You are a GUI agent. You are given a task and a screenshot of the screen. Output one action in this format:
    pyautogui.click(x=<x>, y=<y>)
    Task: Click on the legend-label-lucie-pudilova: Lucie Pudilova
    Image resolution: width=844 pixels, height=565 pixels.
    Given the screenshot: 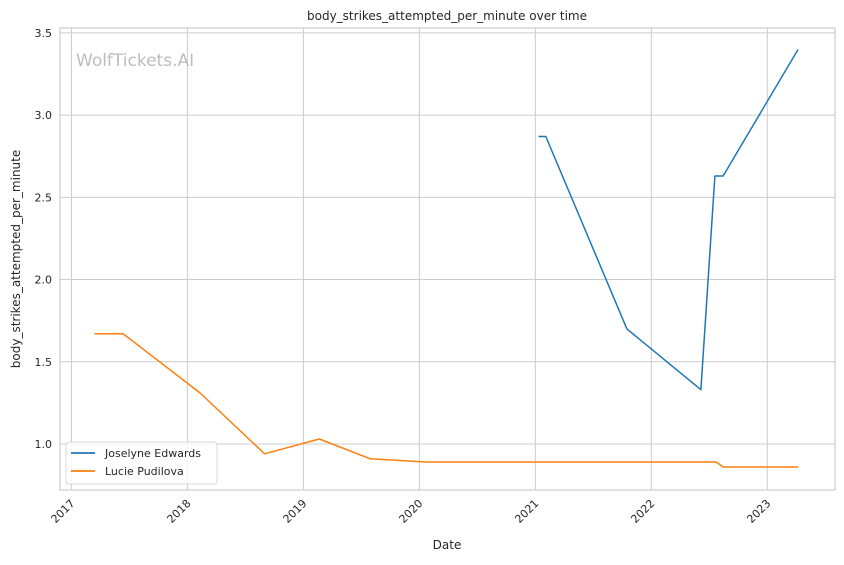 What is the action you would take?
    pyautogui.click(x=144, y=471)
    